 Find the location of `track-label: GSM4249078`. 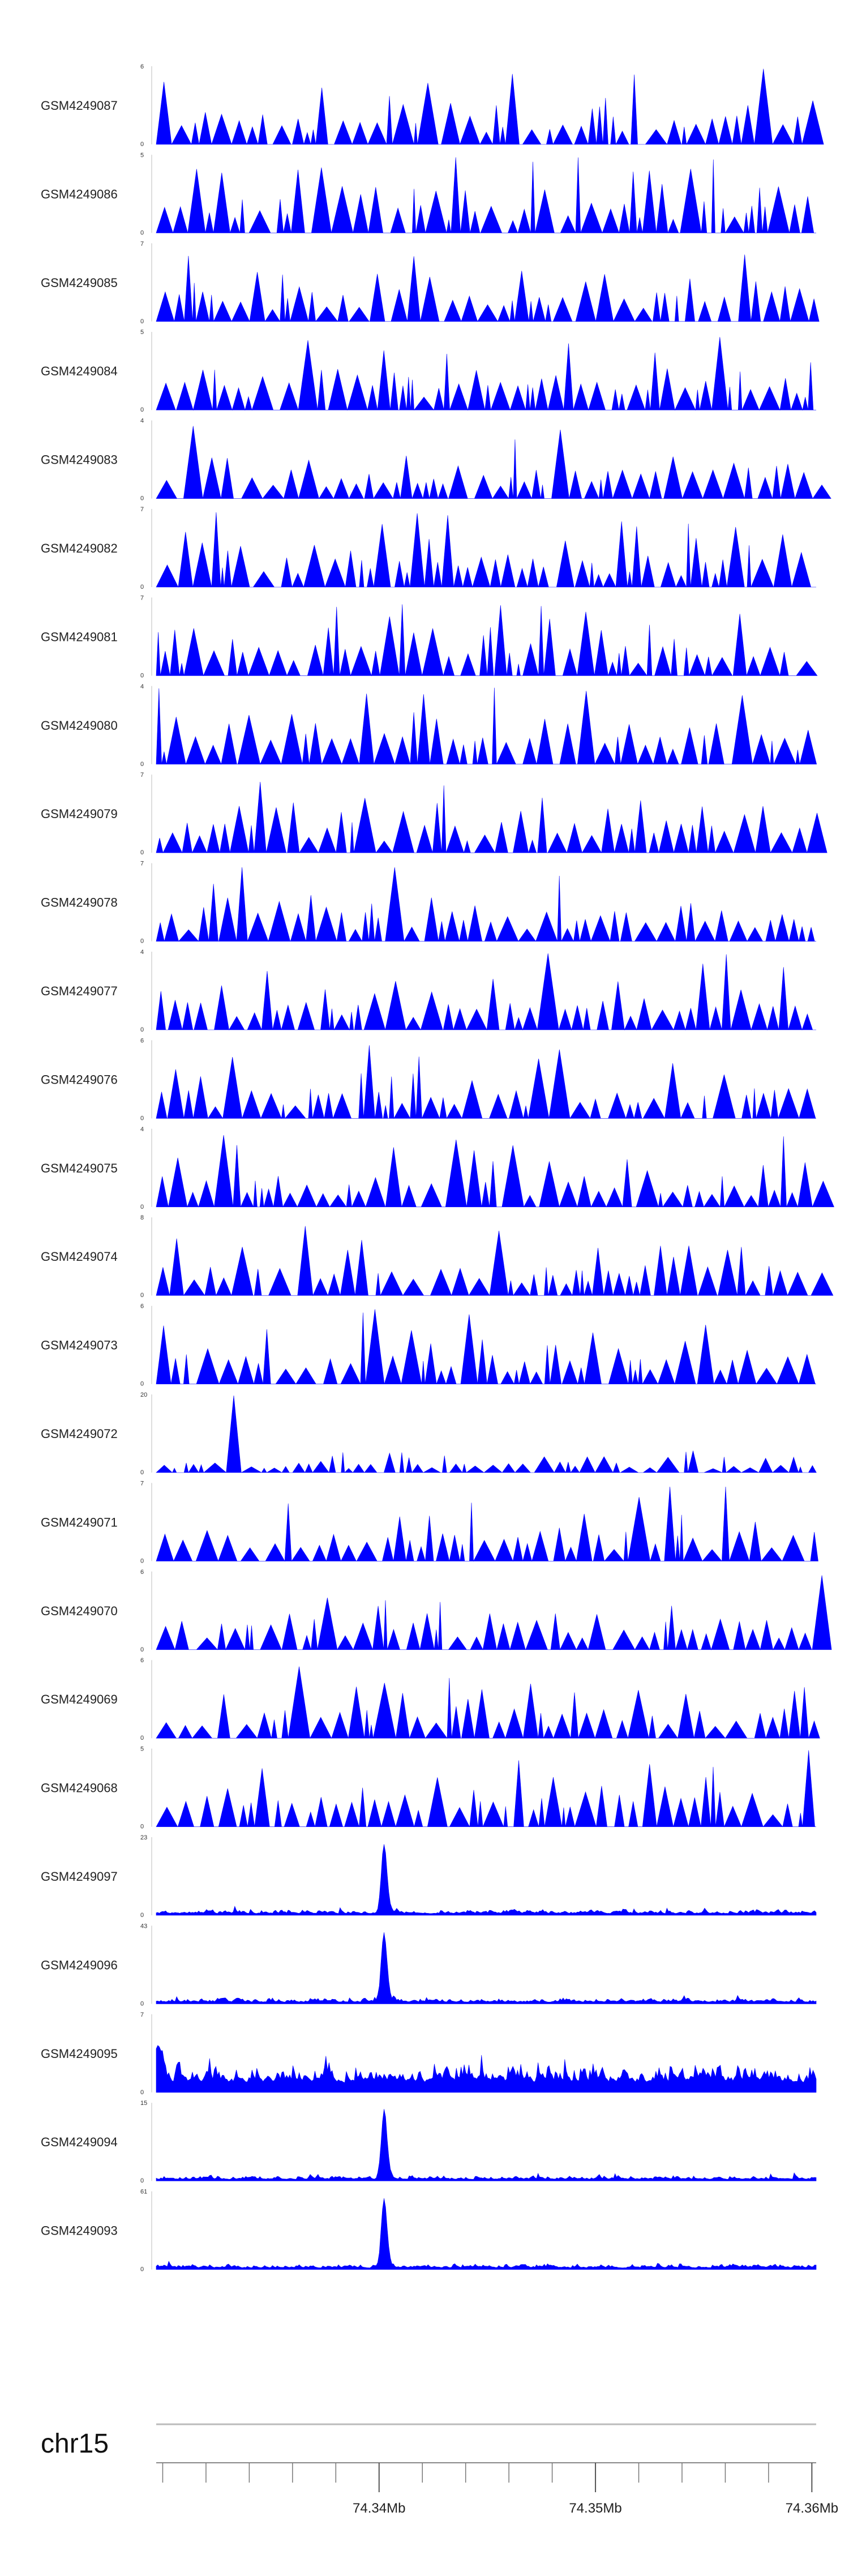

track-label: GSM4249078 is located at coordinates (79, 903).